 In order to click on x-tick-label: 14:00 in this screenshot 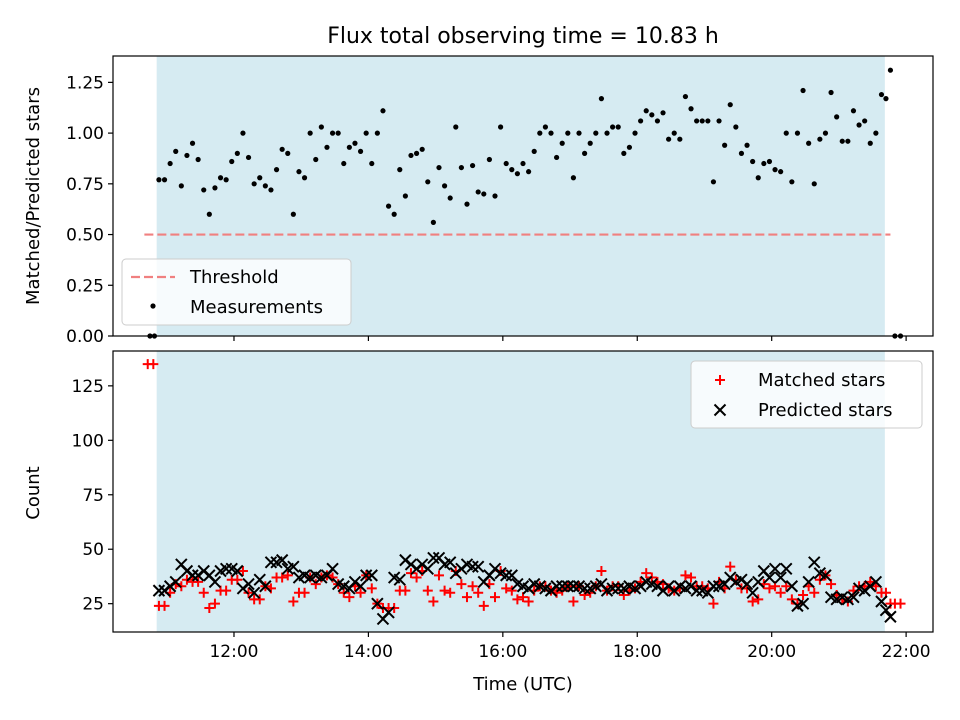, I will do `click(368, 652)`.